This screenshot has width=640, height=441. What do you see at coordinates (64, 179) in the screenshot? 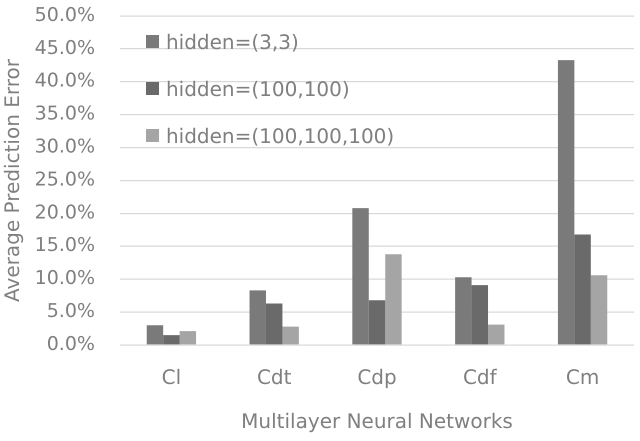
I see `y-tick-label: 25.0%` at bounding box center [64, 179].